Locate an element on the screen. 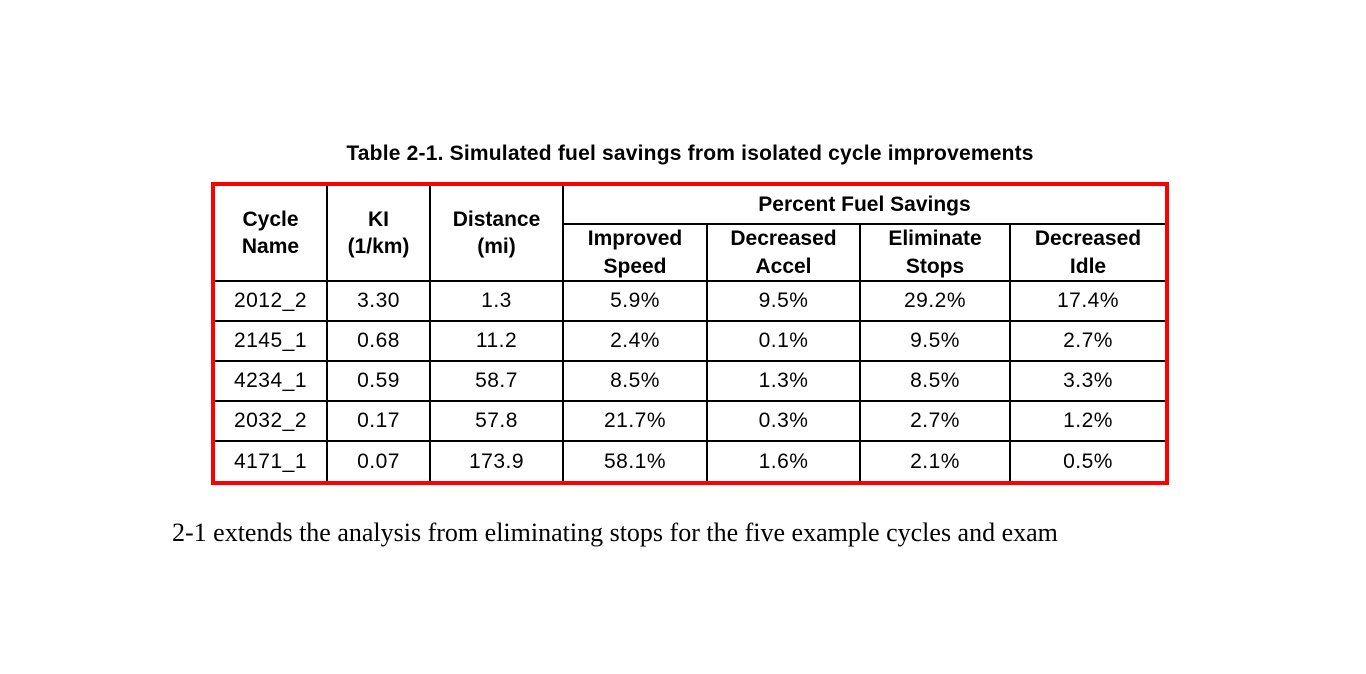 This screenshot has height=674, width=1366. cell-eliminate-stops: 29.2% is located at coordinates (935, 301).